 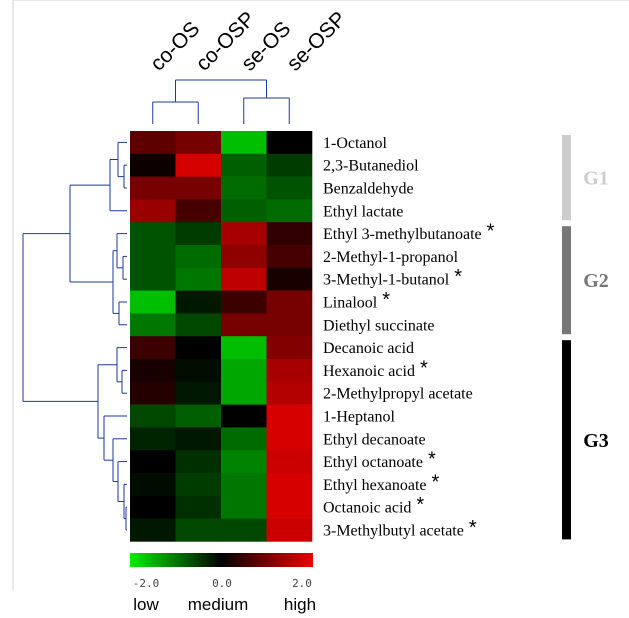 I want to click on column-label: se-OSP, so click(x=317, y=41).